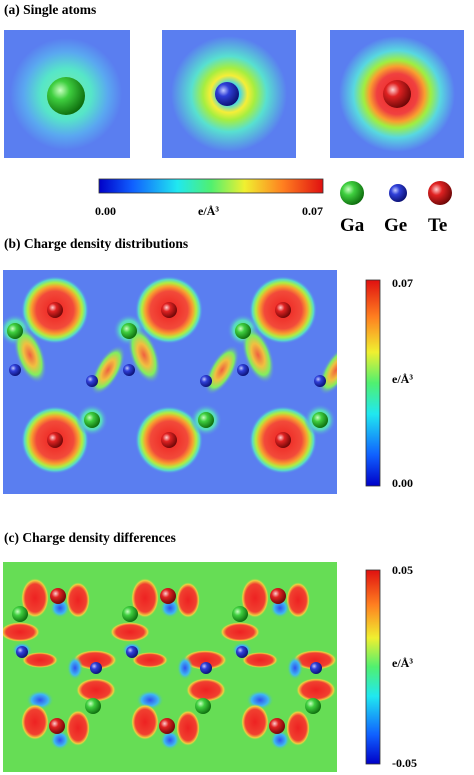  What do you see at coordinates (211, 186) in the screenshot?
I see `colorbar-a` at bounding box center [211, 186].